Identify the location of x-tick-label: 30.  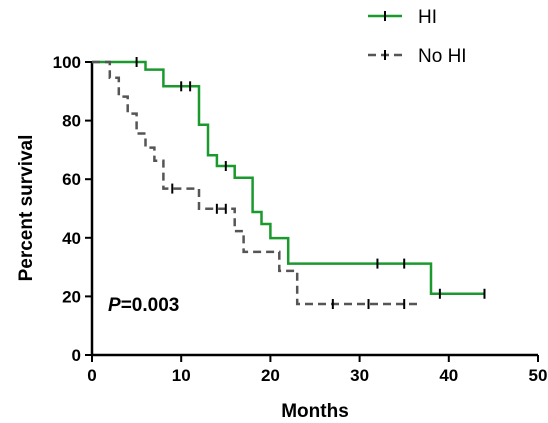
(359, 375).